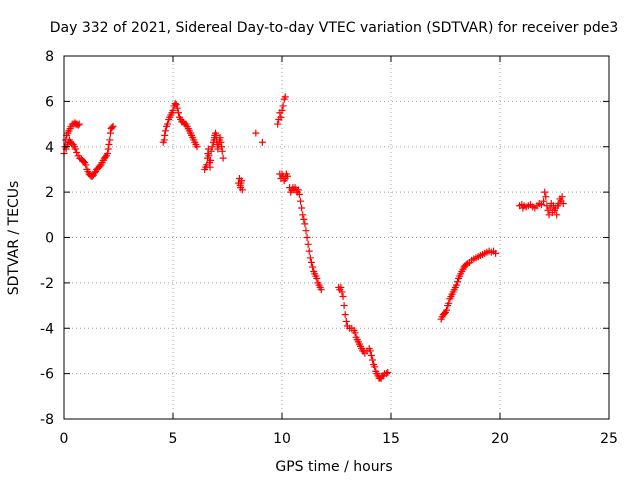 The image size is (640, 480). I want to click on x-tick-label: 5, so click(173, 439).